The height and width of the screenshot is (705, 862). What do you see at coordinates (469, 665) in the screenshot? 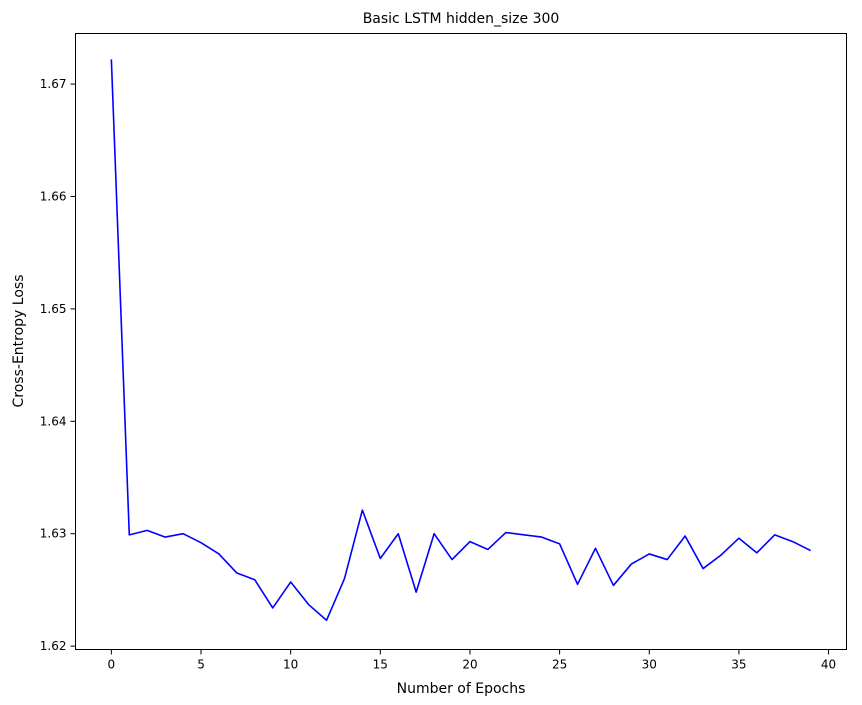
I see `x-tick-label: 20` at bounding box center [469, 665].